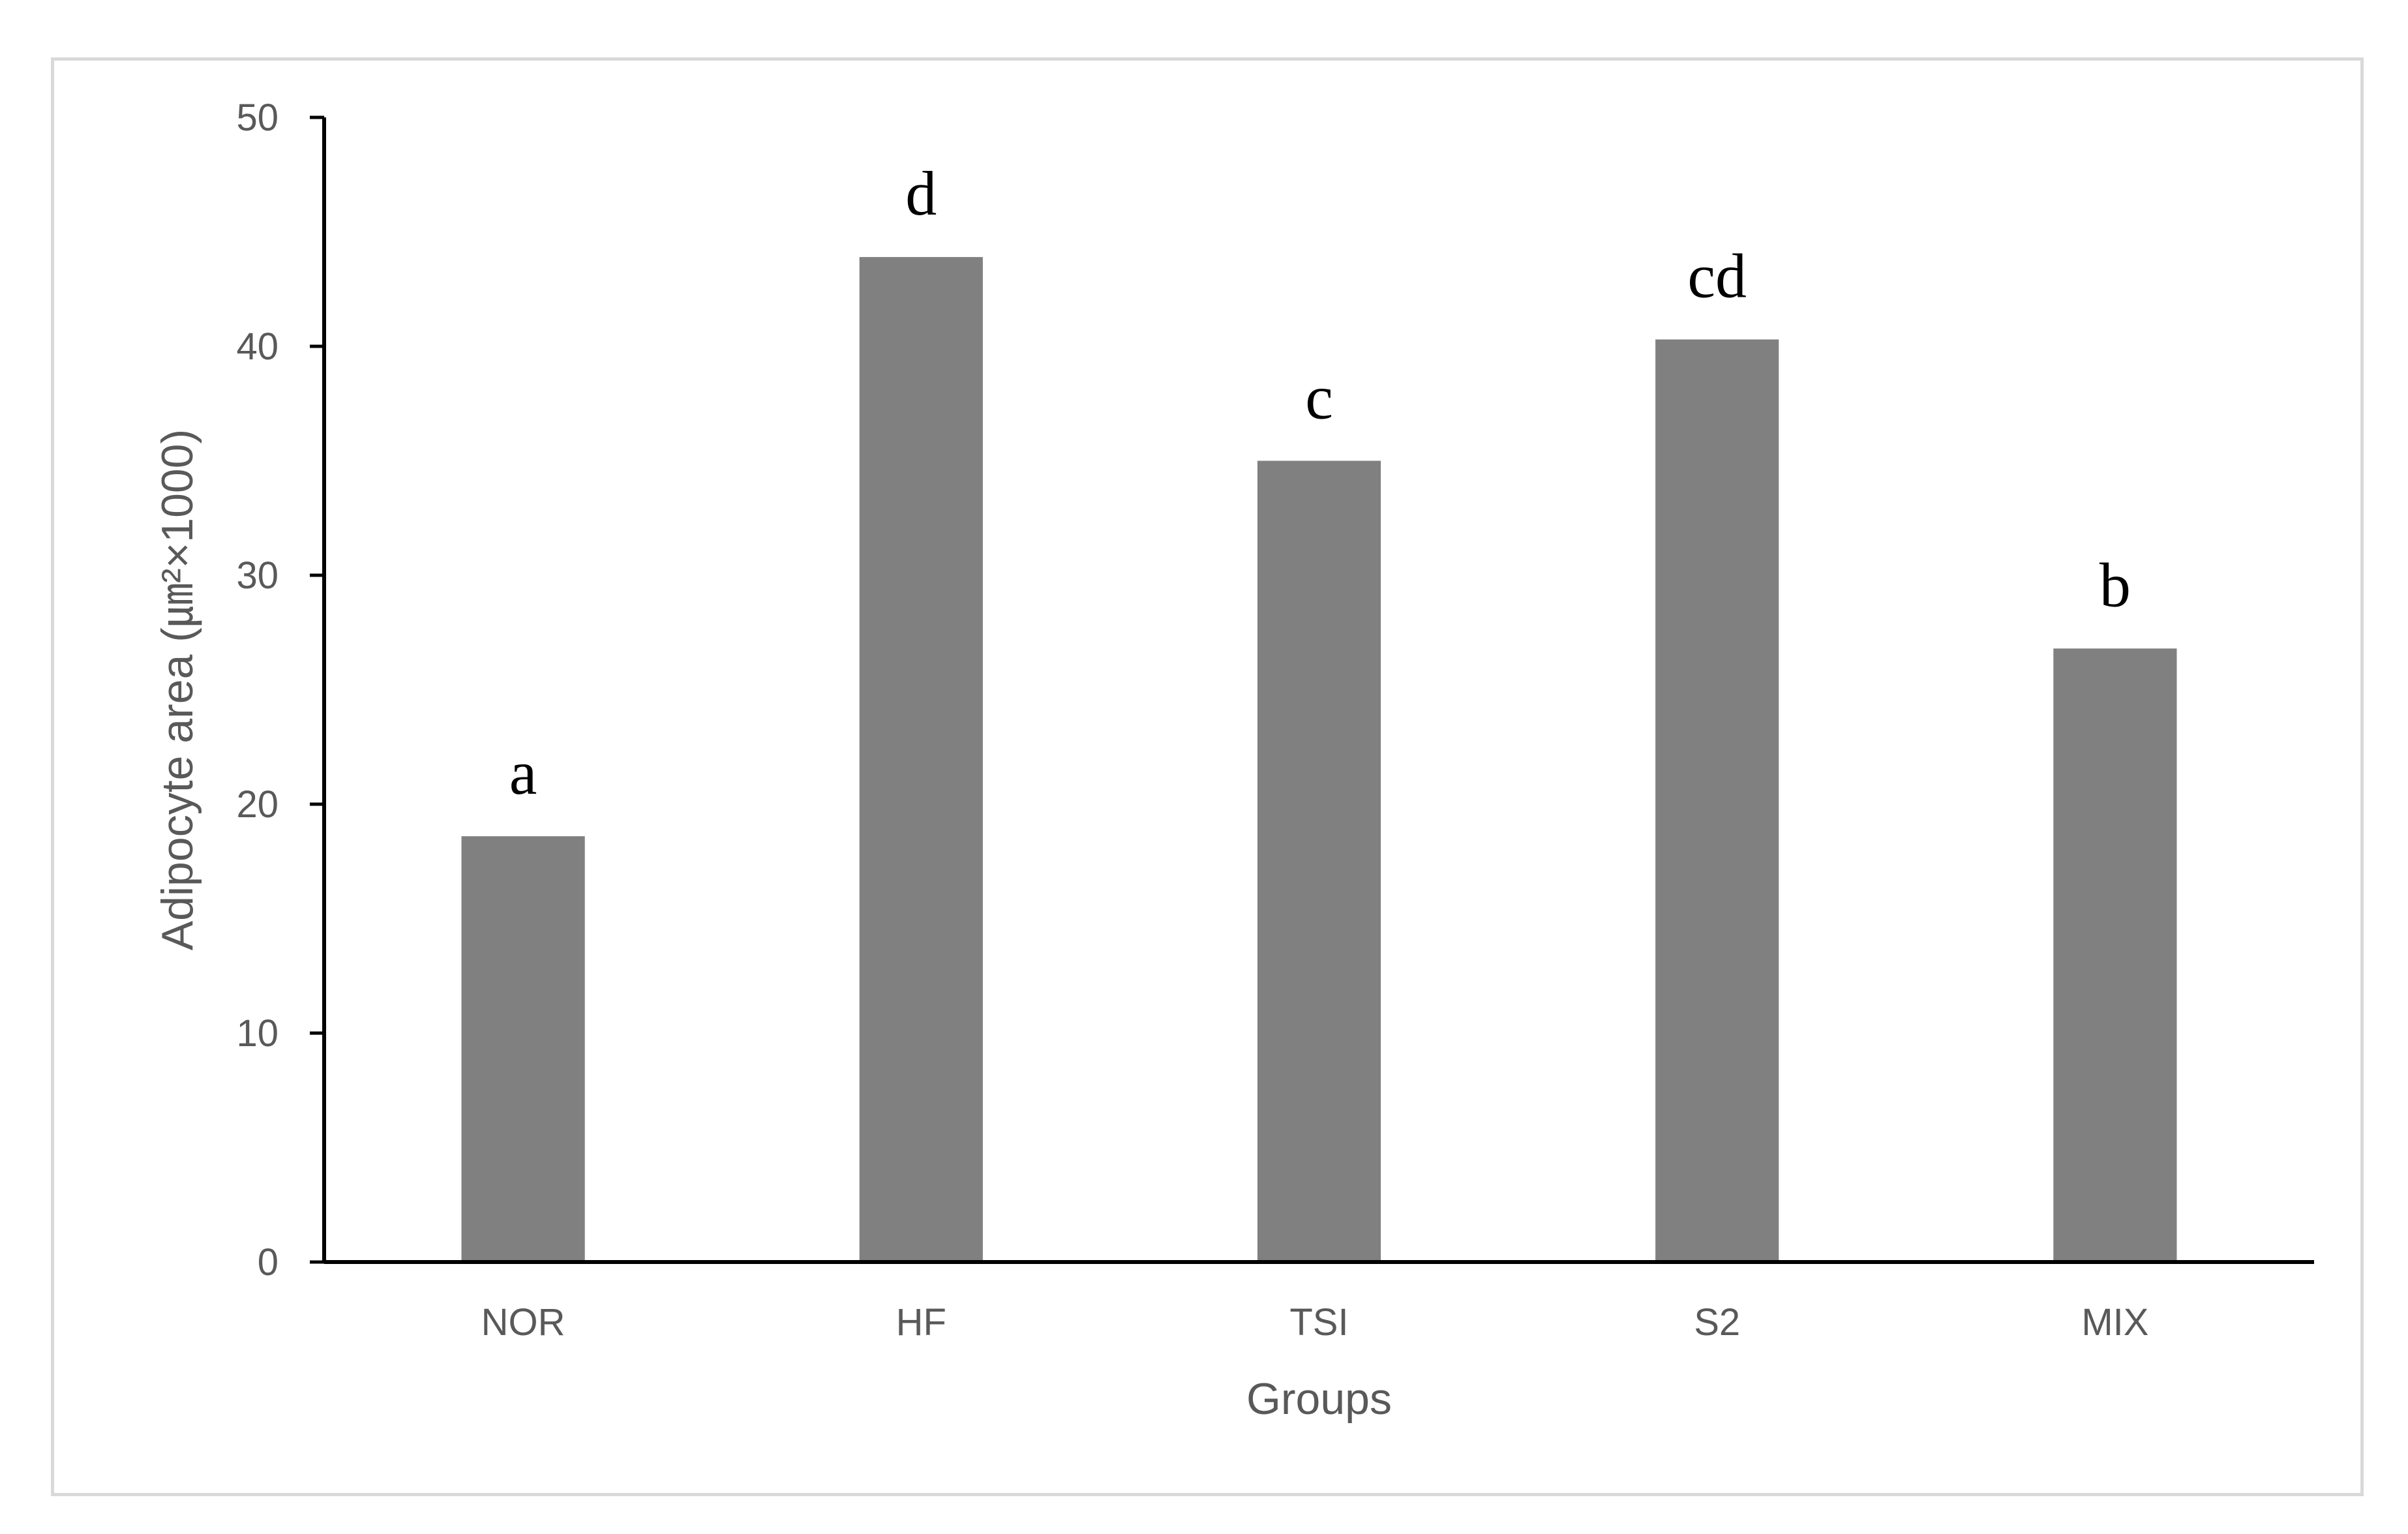  I want to click on y-axis-title: Adipocyte area (㎛²×1000), so click(178, 689).